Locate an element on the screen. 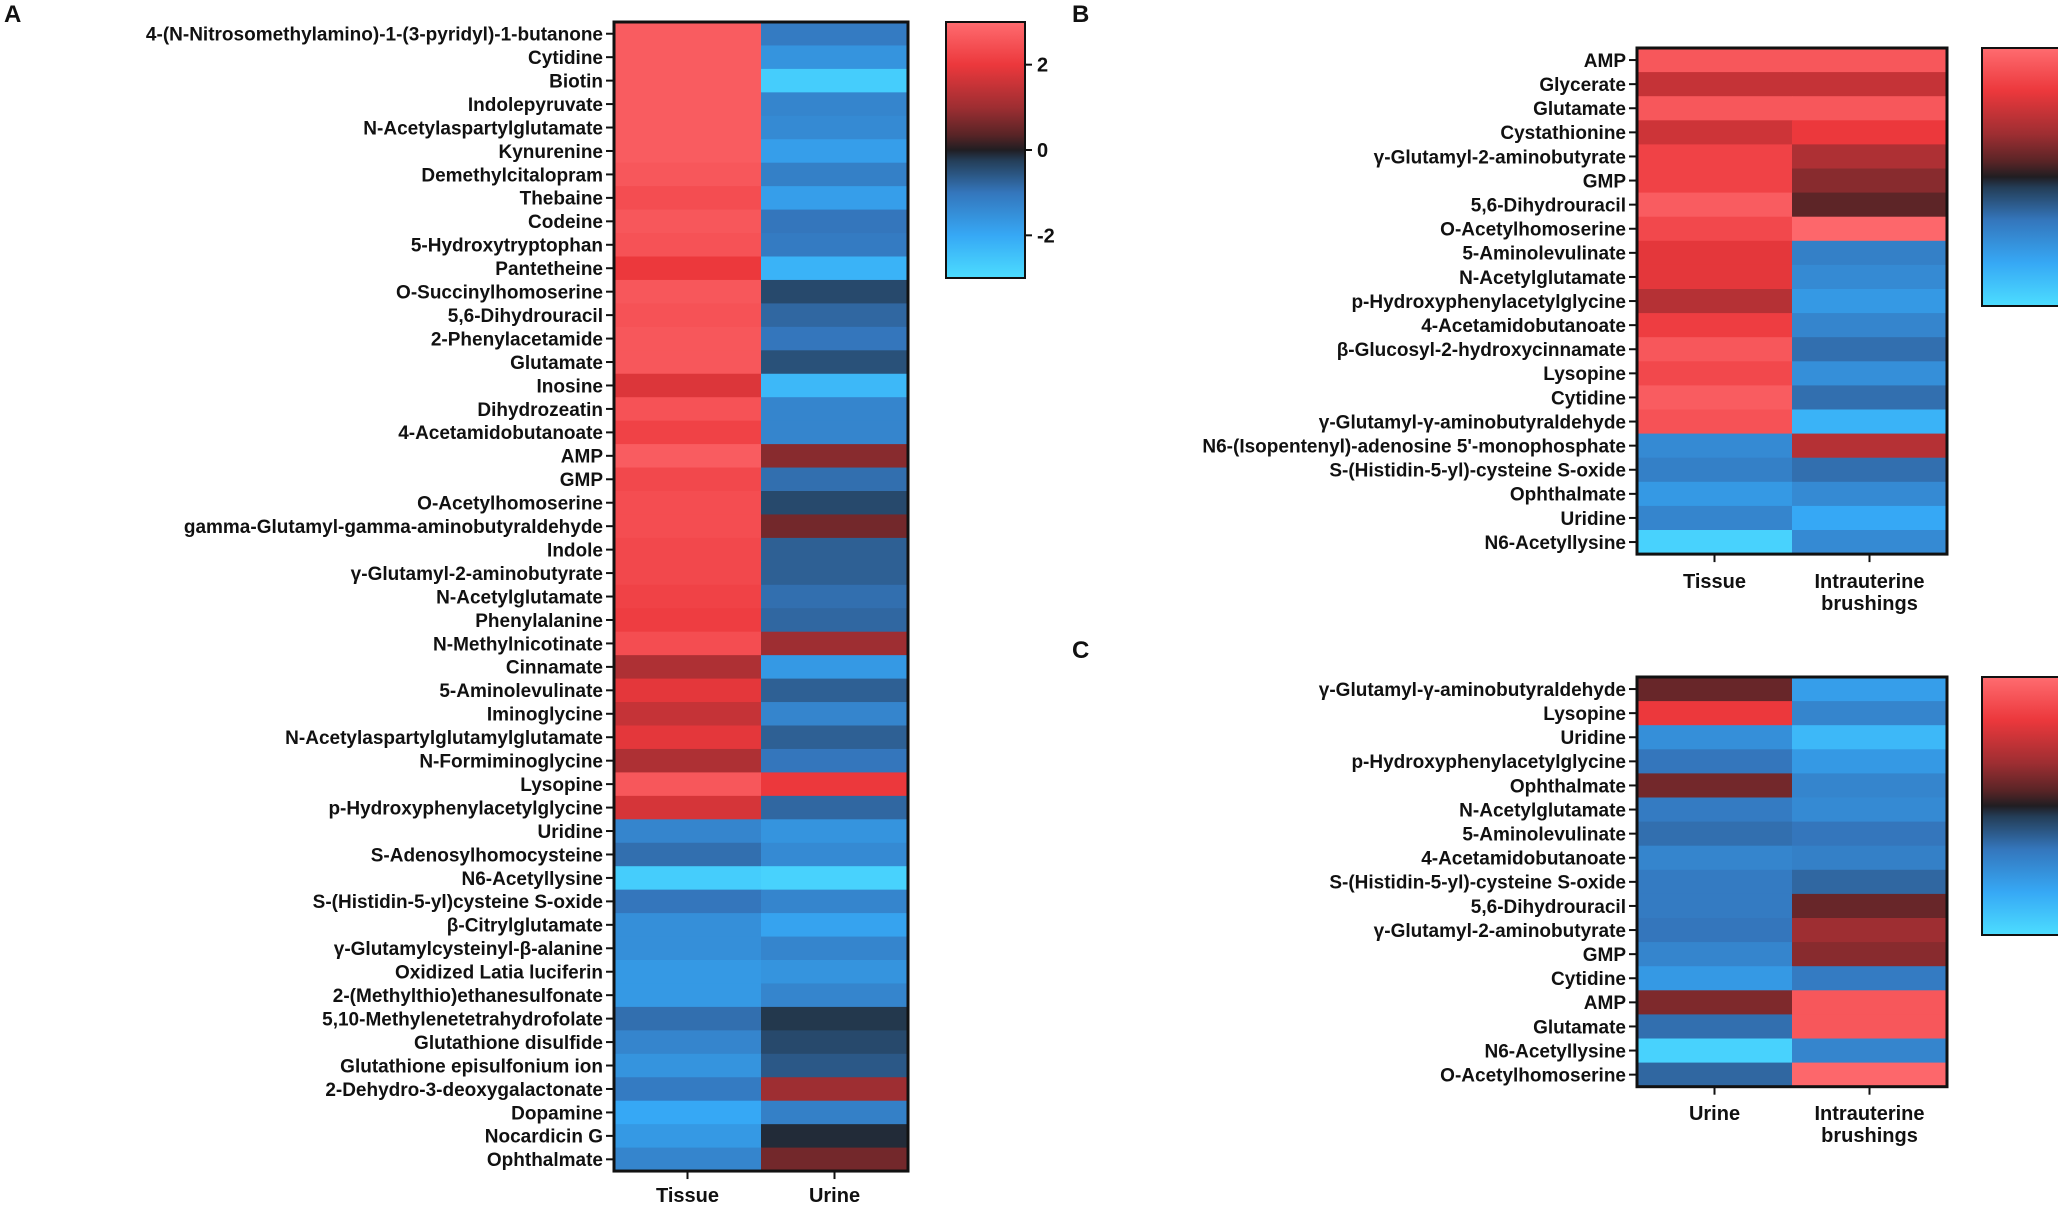 This screenshot has width=2058, height=1208. row-label: S-(Histidin-5-yl)cysteine S-oxide is located at coordinates (458, 902).